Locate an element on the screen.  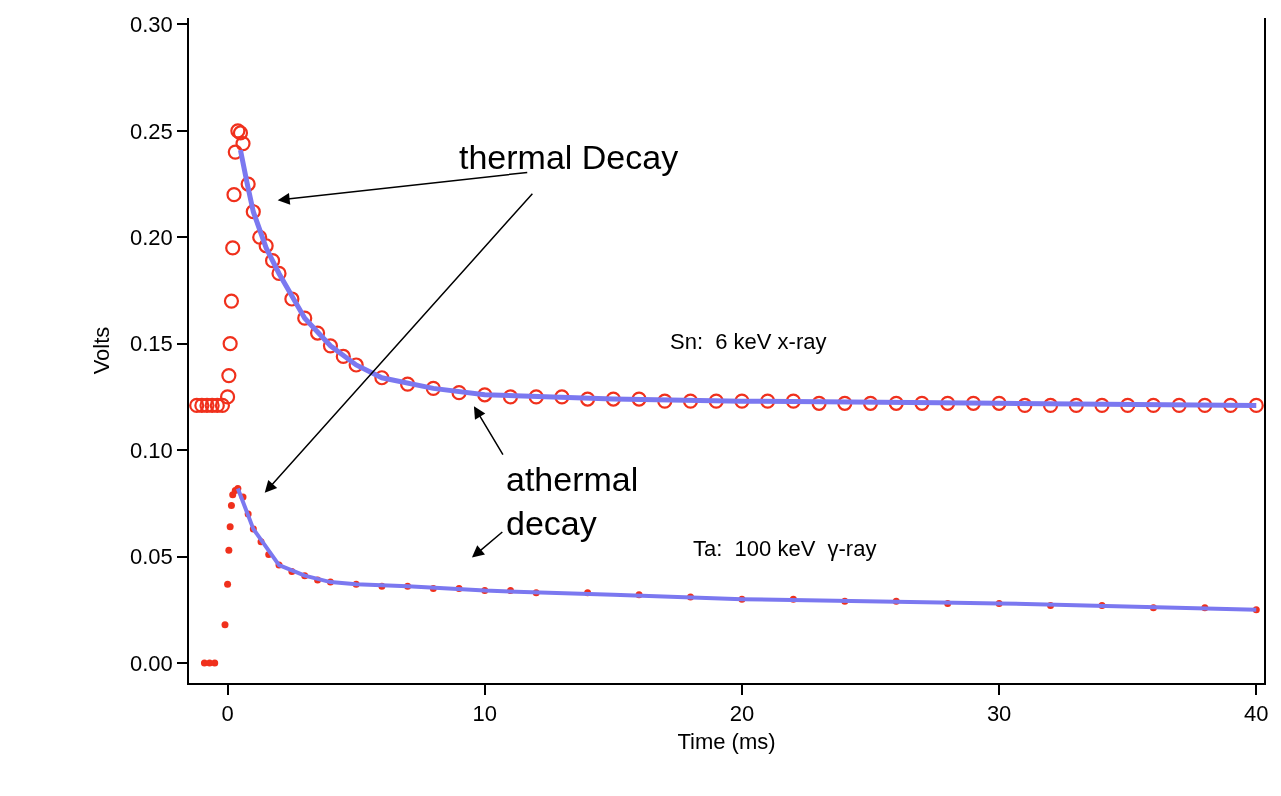
y-axis-title: Volts is located at coordinates (102, 350).